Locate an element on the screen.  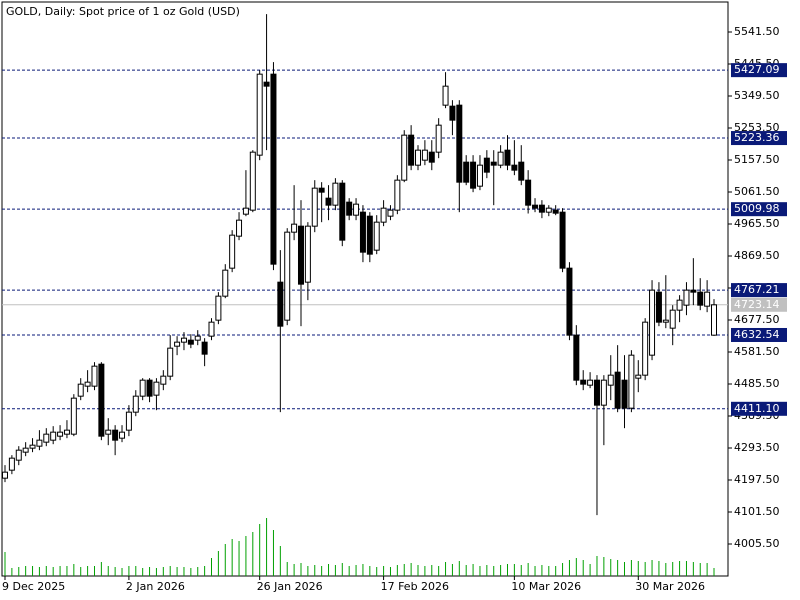
level-label: 4411.10 is located at coordinates (757, 408).